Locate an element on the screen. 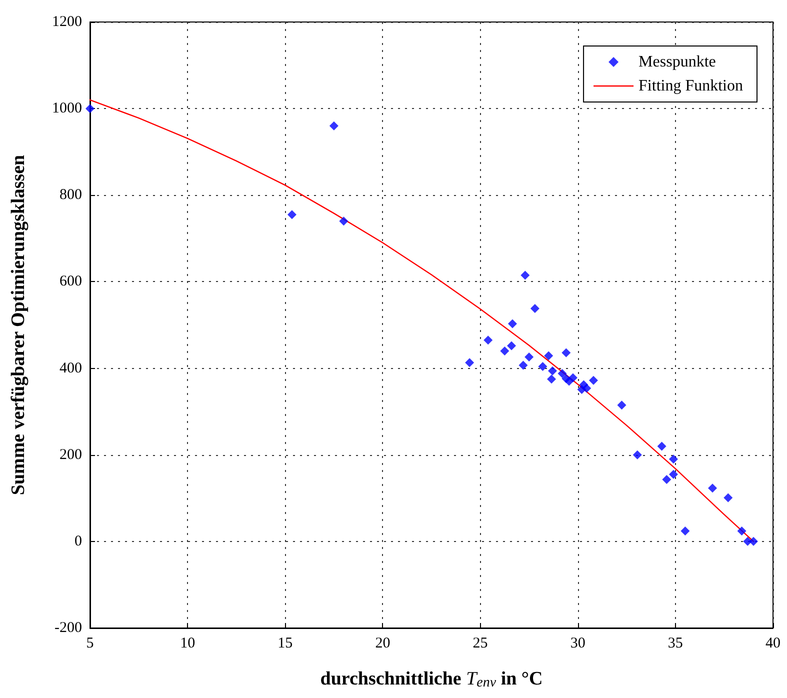  x-tick-label: 10 is located at coordinates (188, 644).